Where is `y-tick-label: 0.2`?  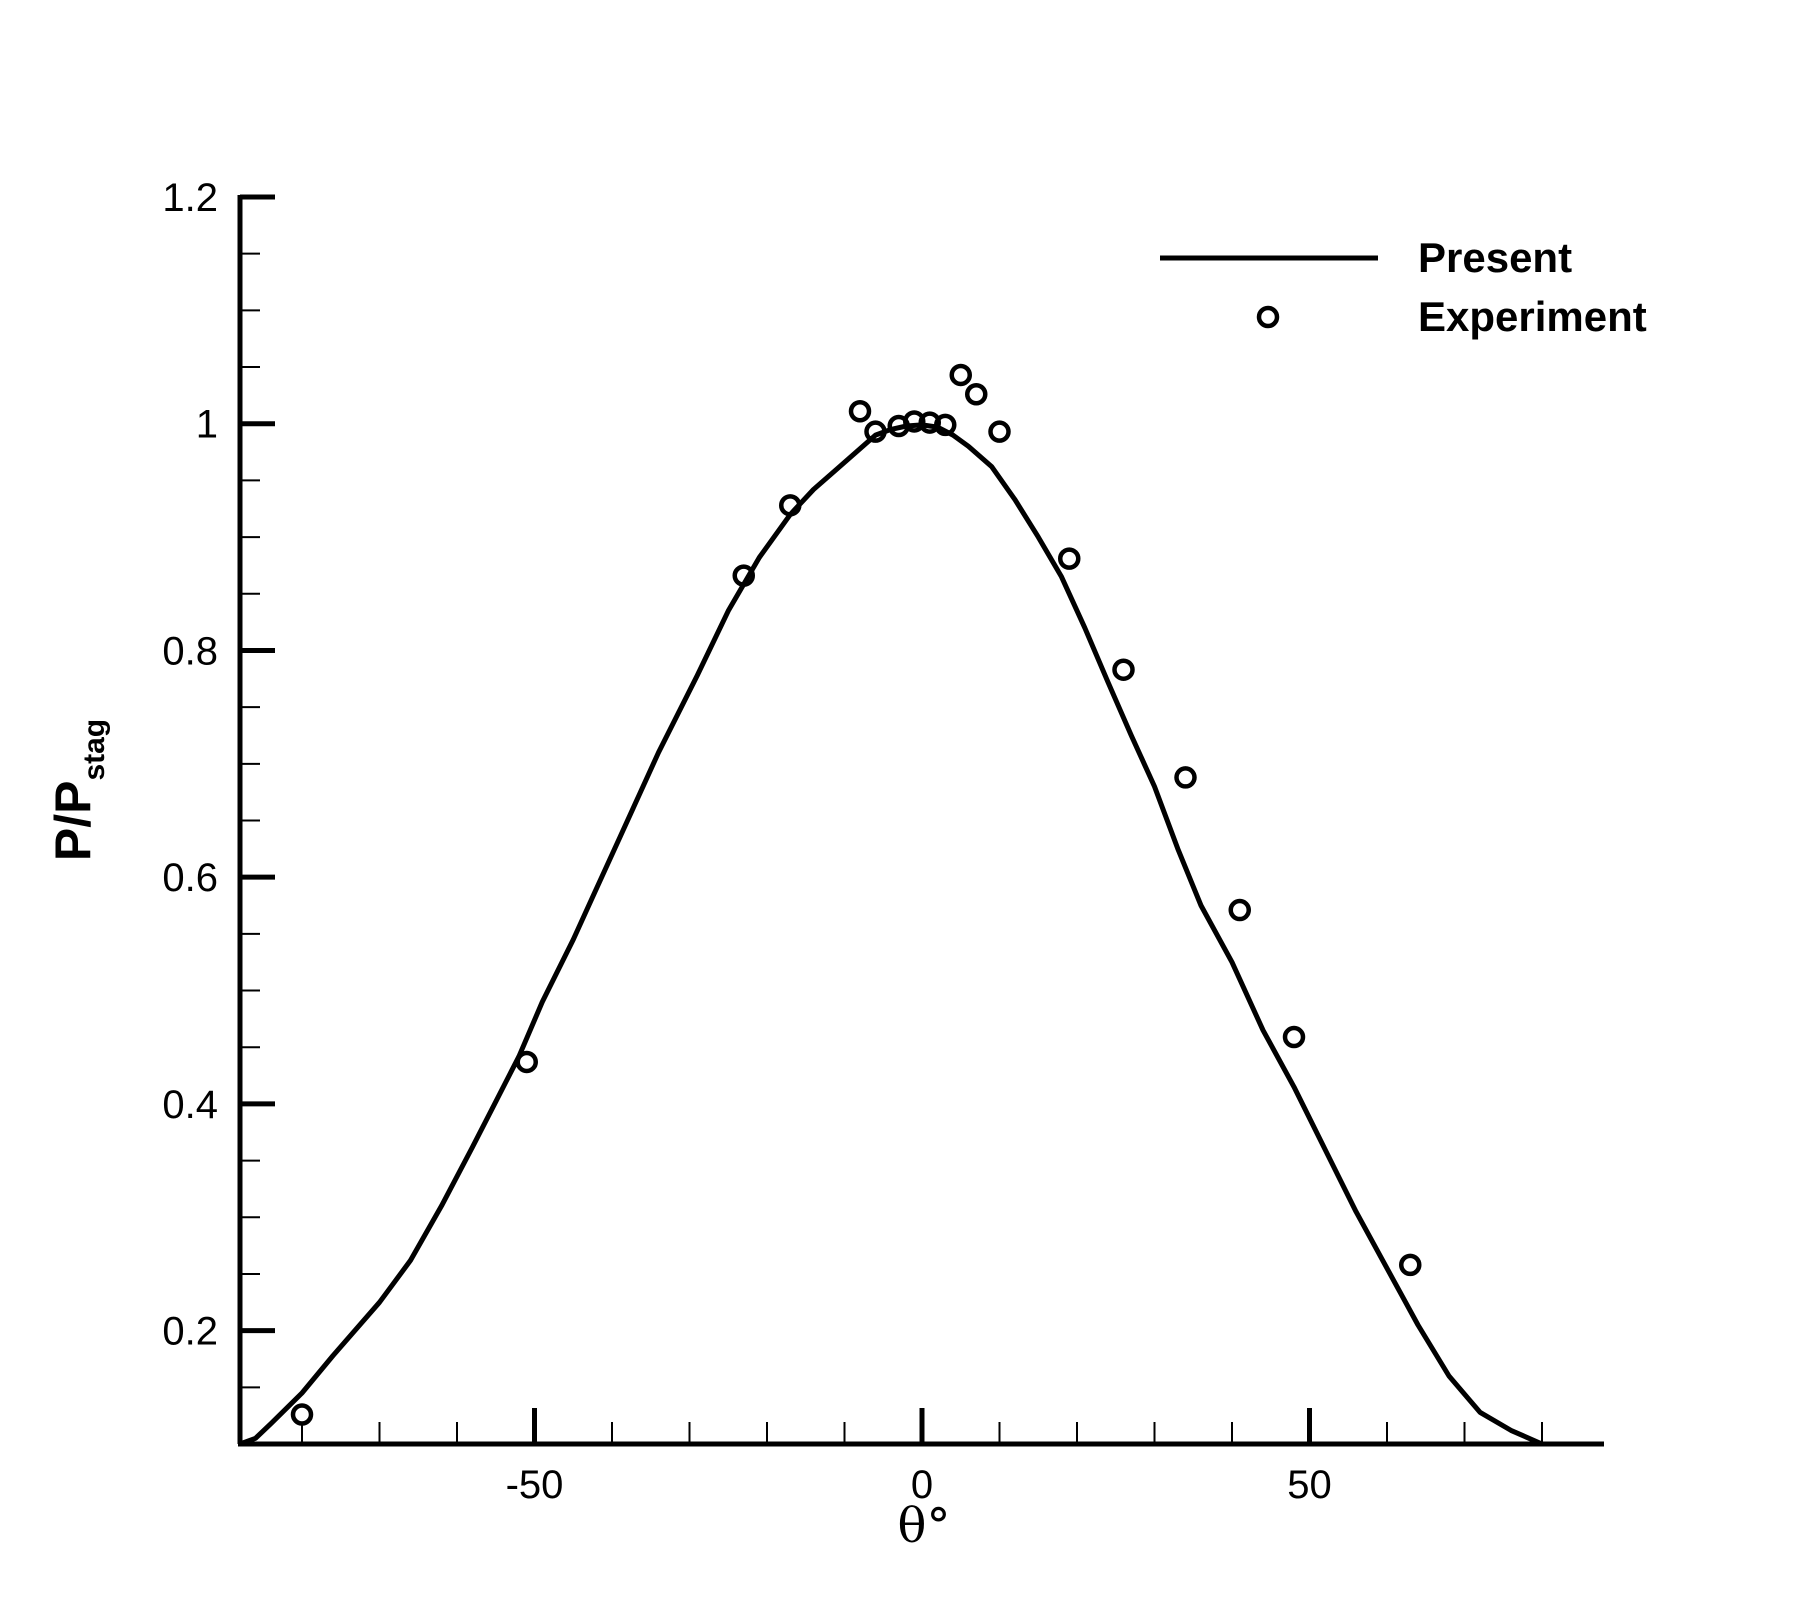
y-tick-label: 0.2 is located at coordinates (190, 1332).